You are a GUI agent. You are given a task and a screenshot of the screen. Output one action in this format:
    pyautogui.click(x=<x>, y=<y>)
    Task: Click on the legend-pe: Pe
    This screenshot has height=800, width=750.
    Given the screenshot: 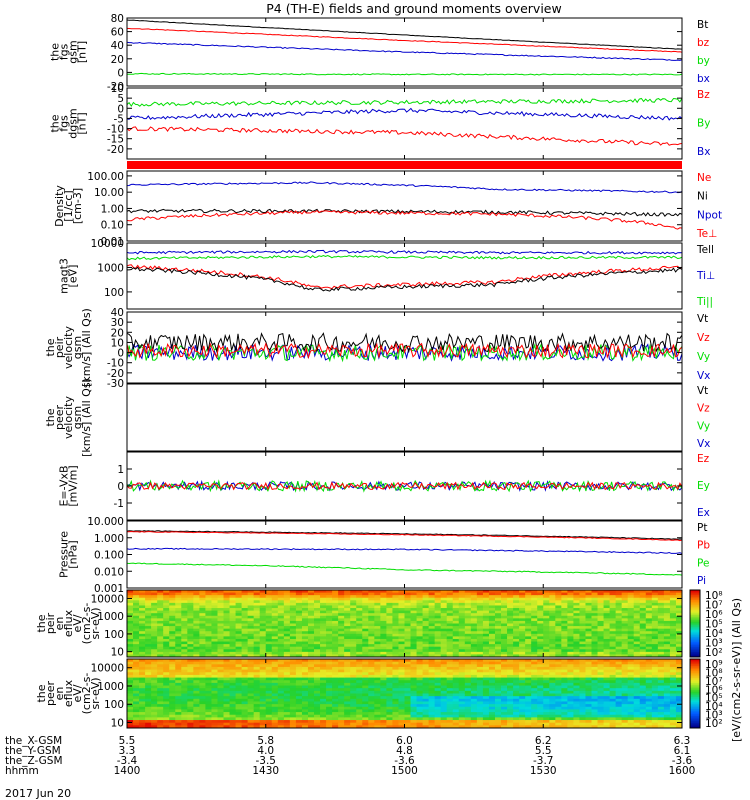 What is the action you would take?
    pyautogui.click(x=703, y=563)
    